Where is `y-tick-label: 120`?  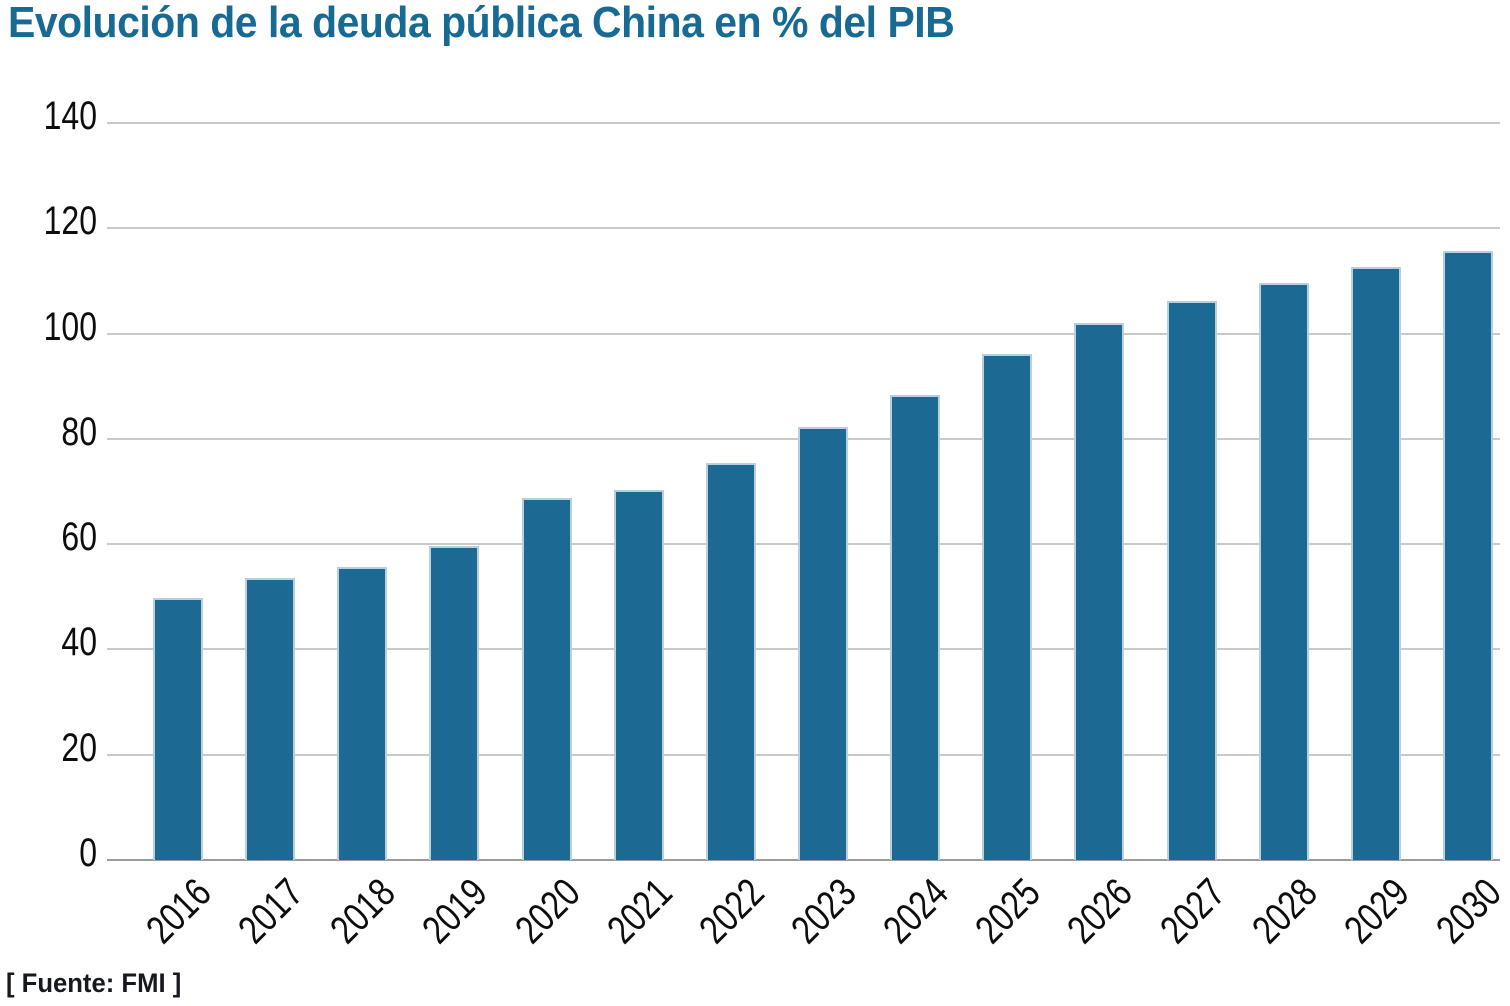
y-tick-label: 120 is located at coordinates (70, 221).